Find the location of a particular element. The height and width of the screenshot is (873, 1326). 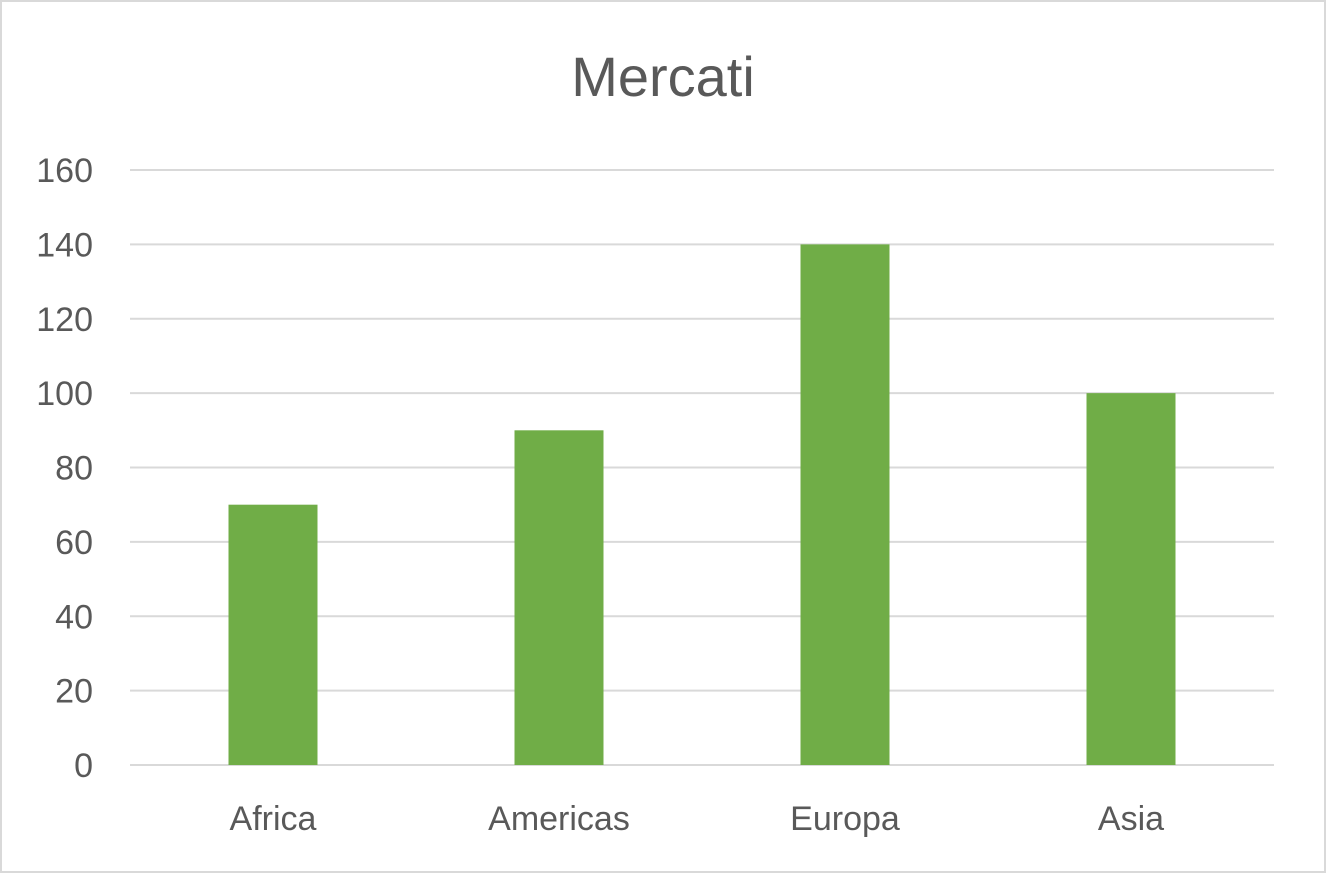

y-tick-label: 40 is located at coordinates (74, 617).